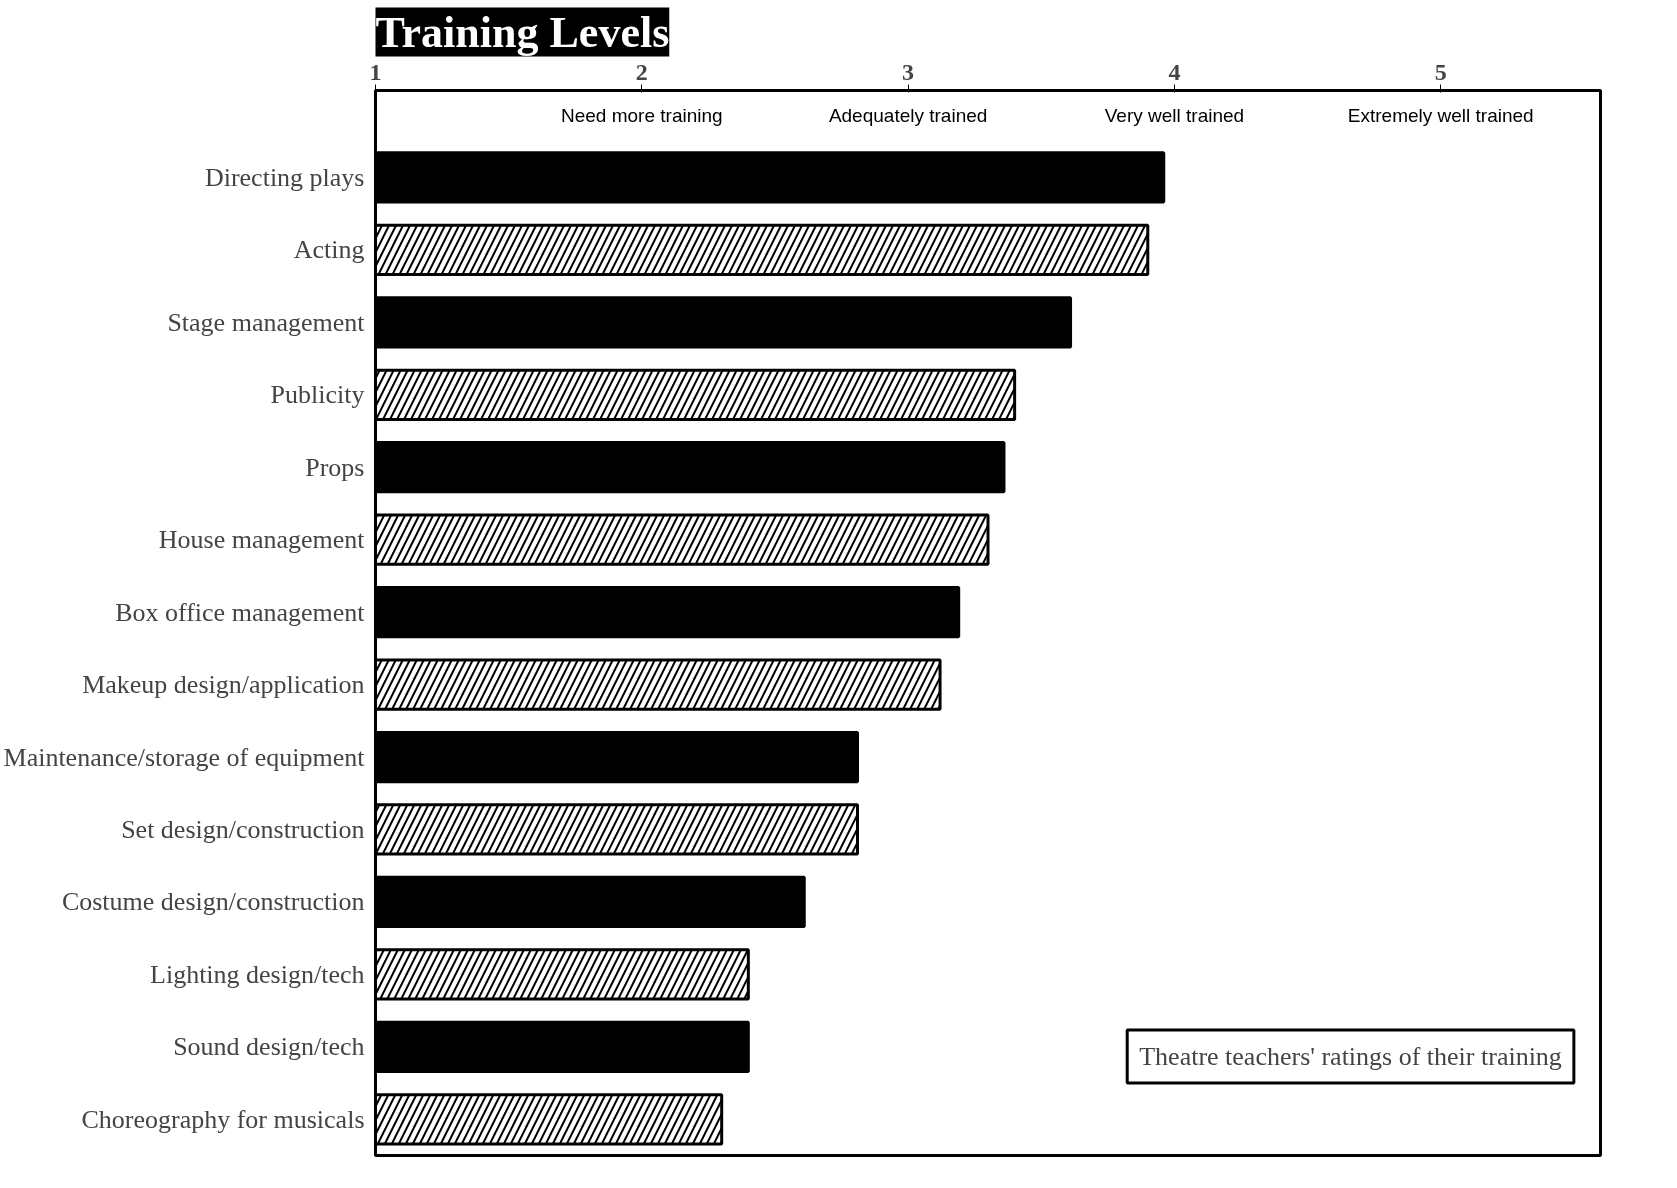  Describe the element at coordinates (262, 540) in the screenshot. I see `y-tick-label: House management` at that location.